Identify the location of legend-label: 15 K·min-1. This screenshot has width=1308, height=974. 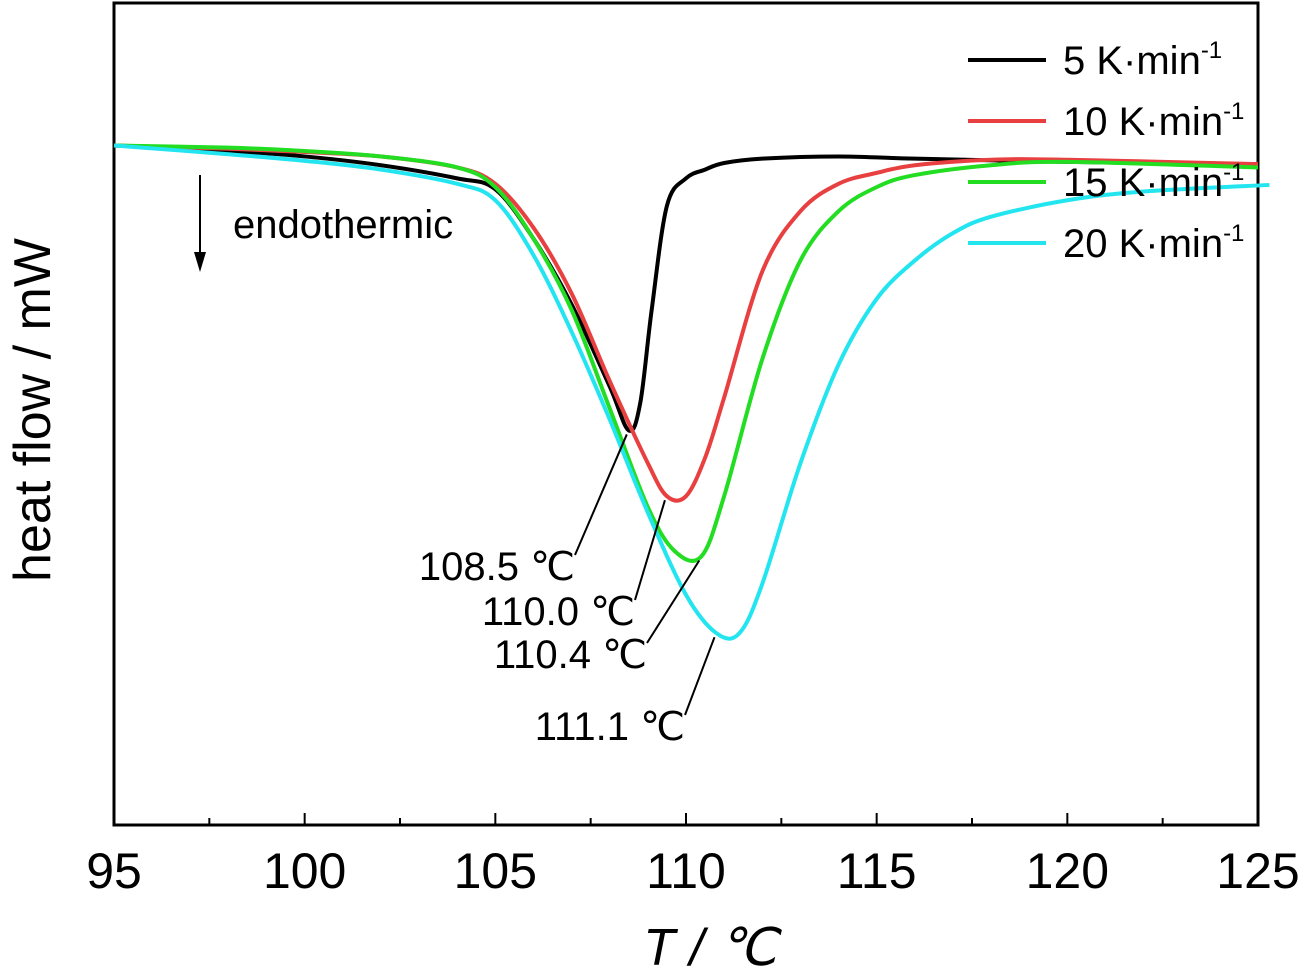
(1153, 182).